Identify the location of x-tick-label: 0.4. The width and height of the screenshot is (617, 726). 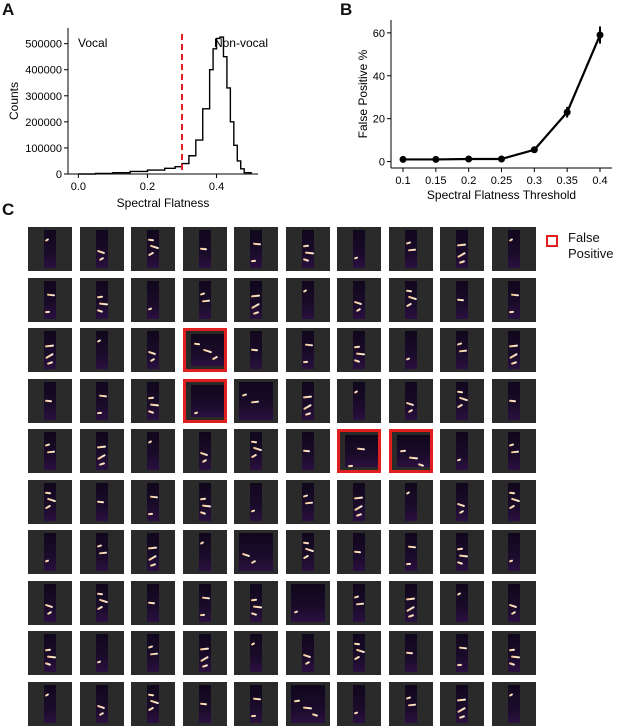
(216, 187).